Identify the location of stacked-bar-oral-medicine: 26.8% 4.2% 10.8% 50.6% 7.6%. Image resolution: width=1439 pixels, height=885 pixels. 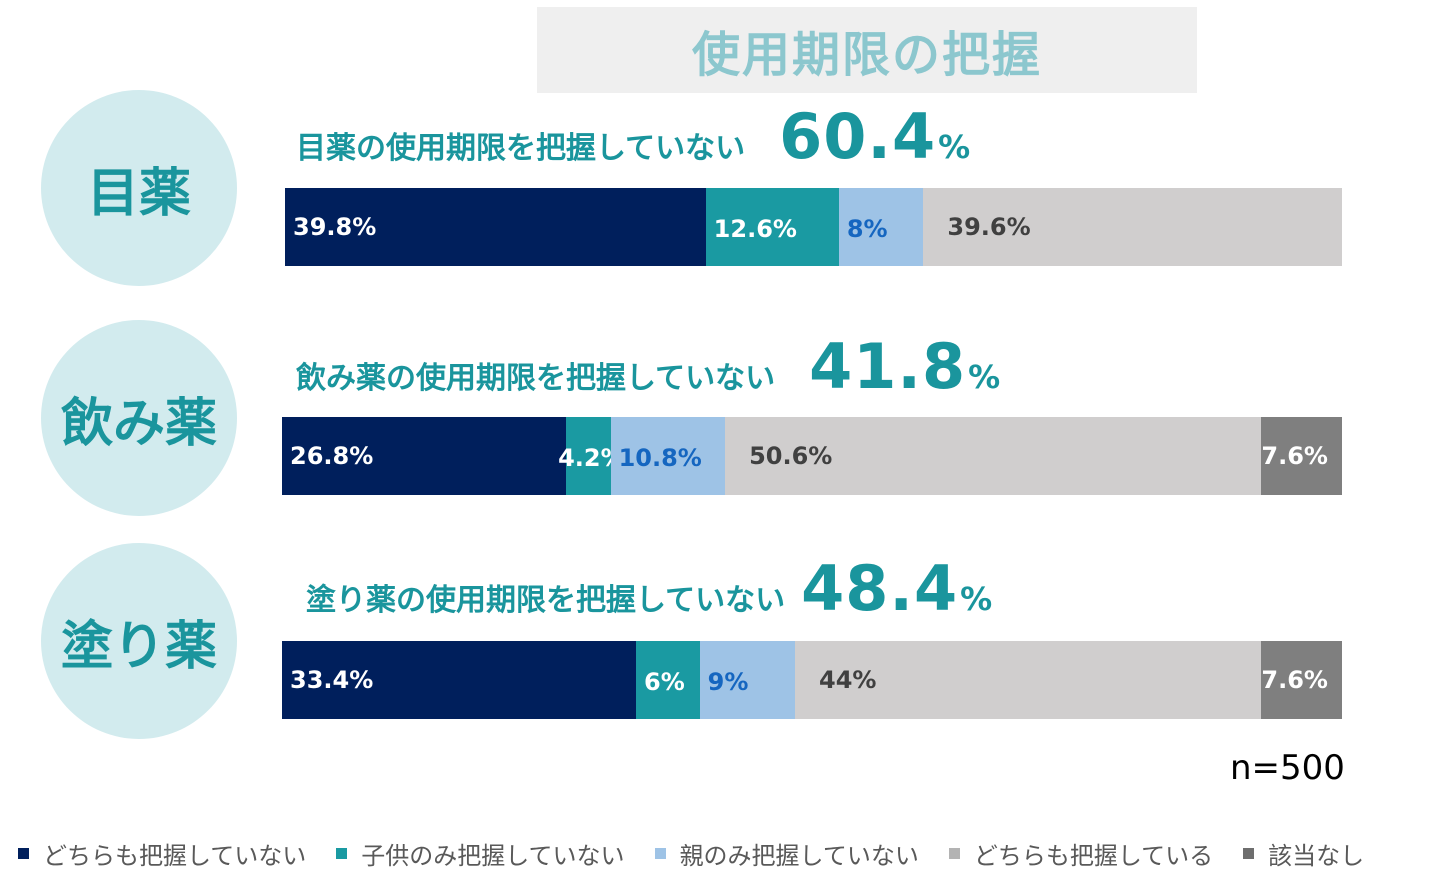
(812, 456).